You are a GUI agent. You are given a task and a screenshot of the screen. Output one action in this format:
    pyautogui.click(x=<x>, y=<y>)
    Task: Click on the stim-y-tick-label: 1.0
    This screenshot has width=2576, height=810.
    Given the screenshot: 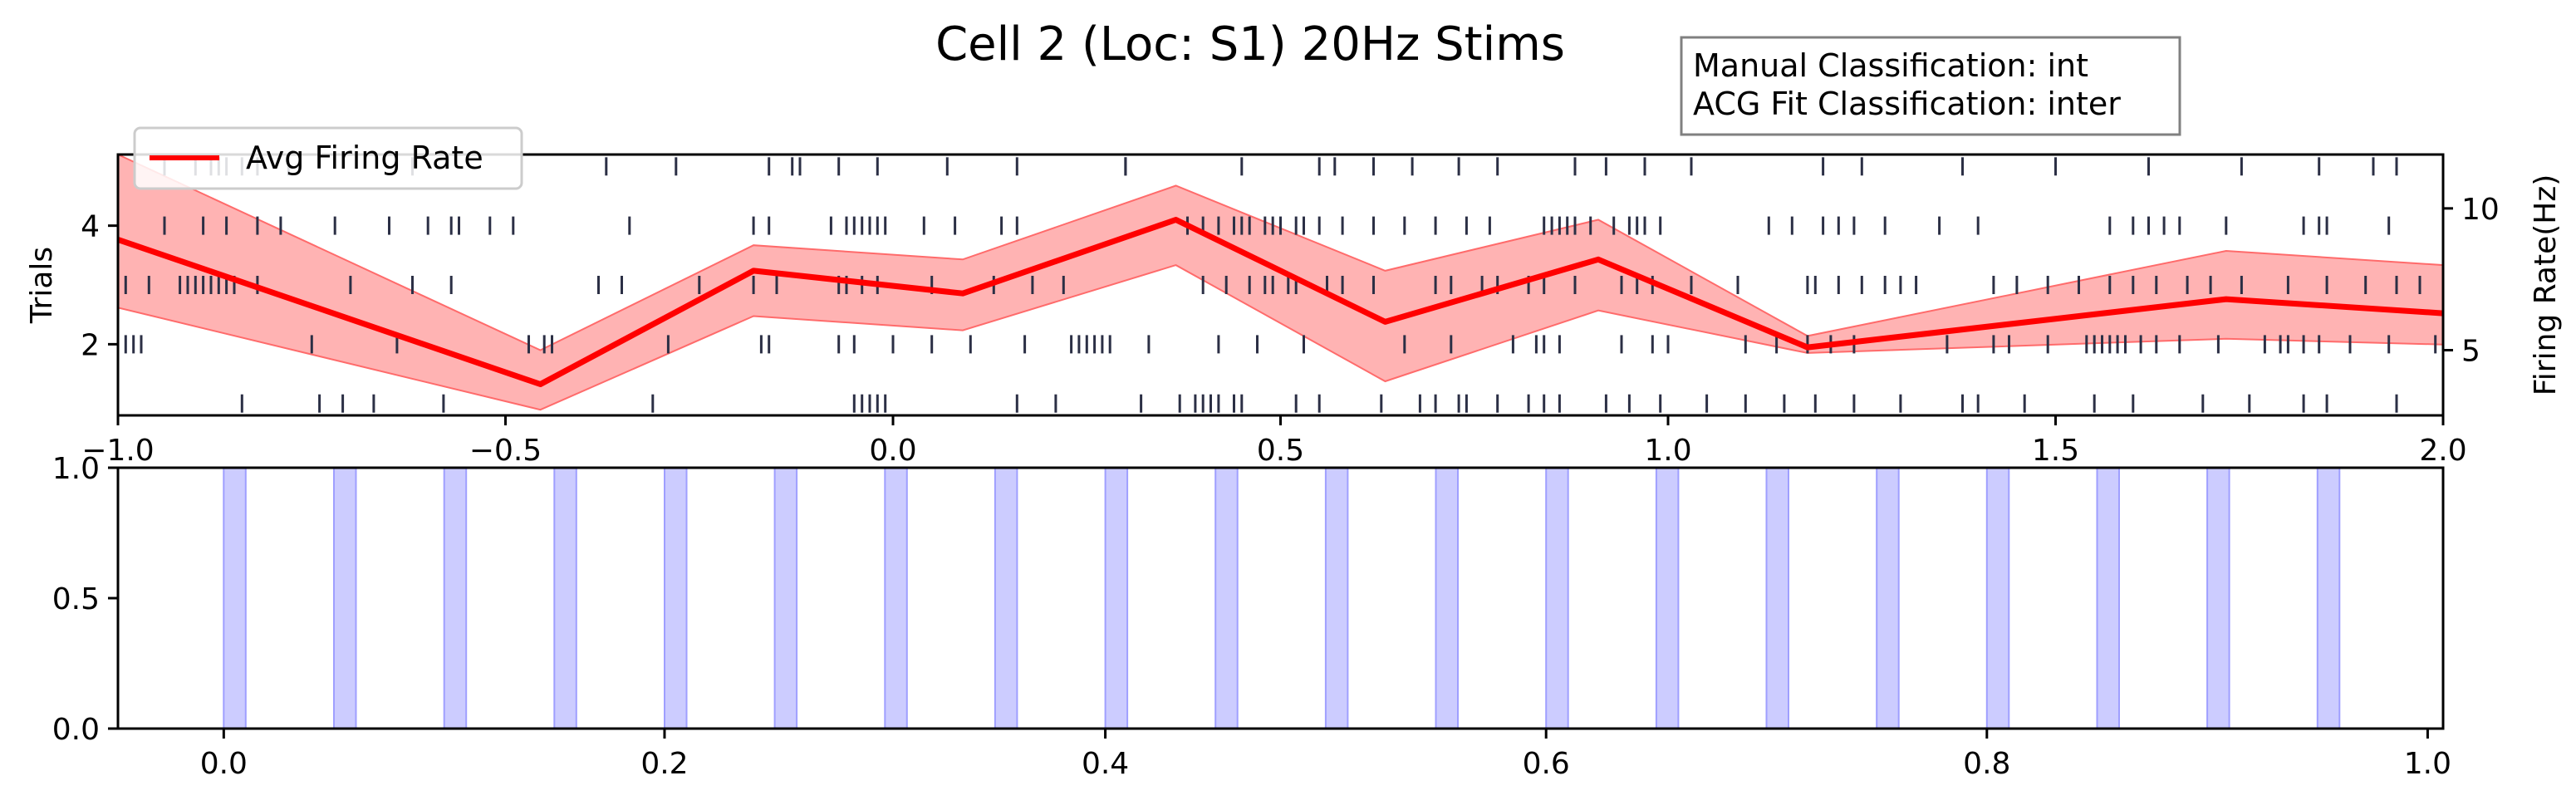 What is the action you would take?
    pyautogui.click(x=76, y=469)
    